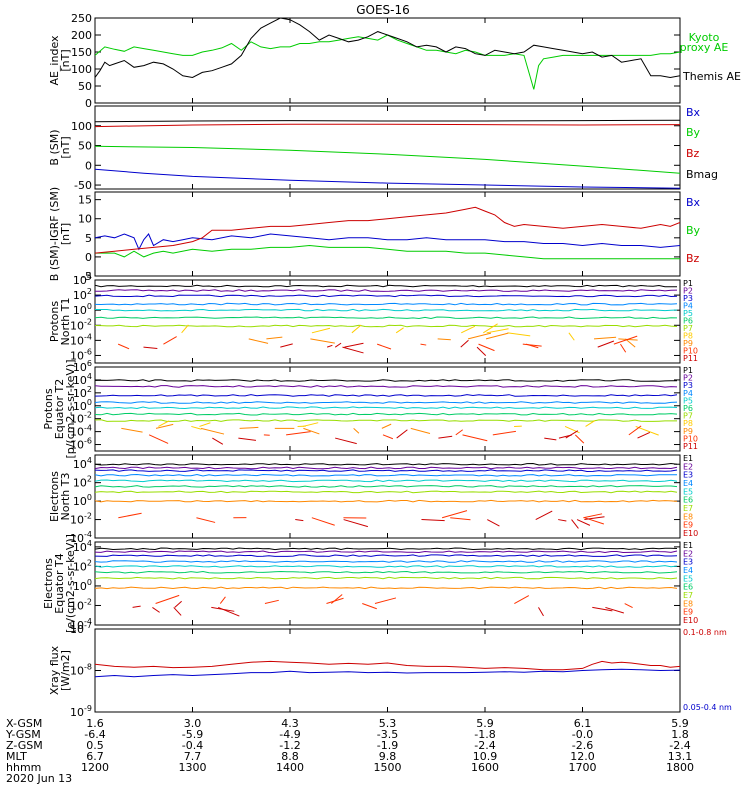 This screenshot has height=800, width=750. I want to click on y-axis-label-line: [nT], so click(65, 234).